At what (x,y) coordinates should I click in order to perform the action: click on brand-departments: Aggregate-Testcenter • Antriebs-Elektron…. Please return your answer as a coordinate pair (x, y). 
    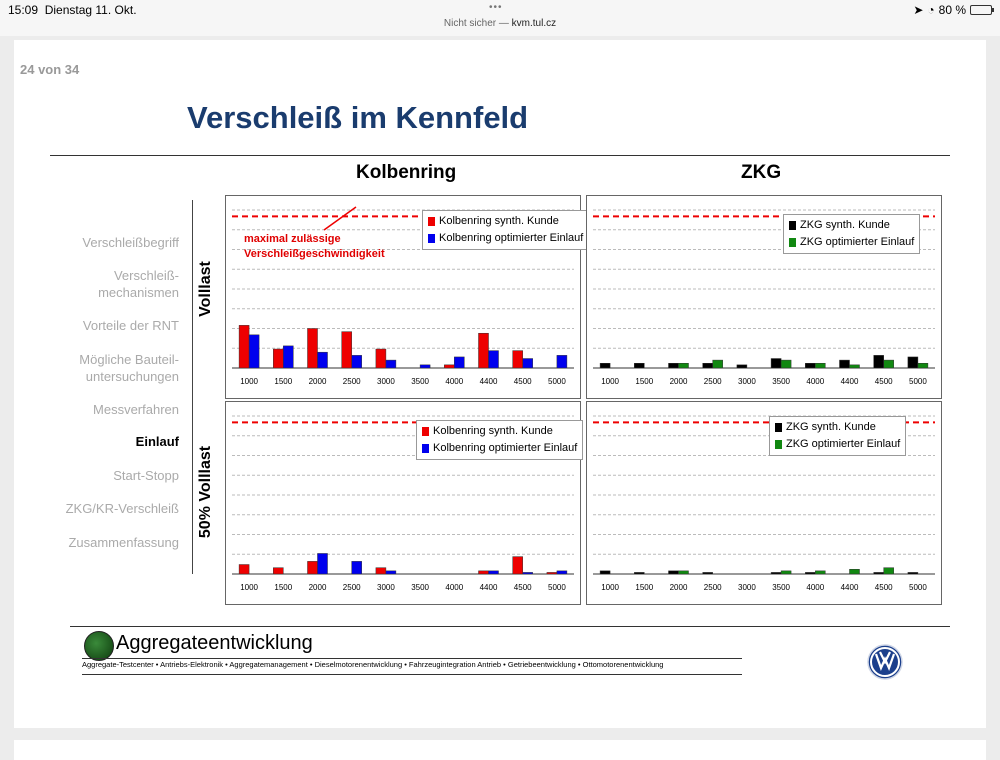
    Looking at the image, I should click on (373, 664).